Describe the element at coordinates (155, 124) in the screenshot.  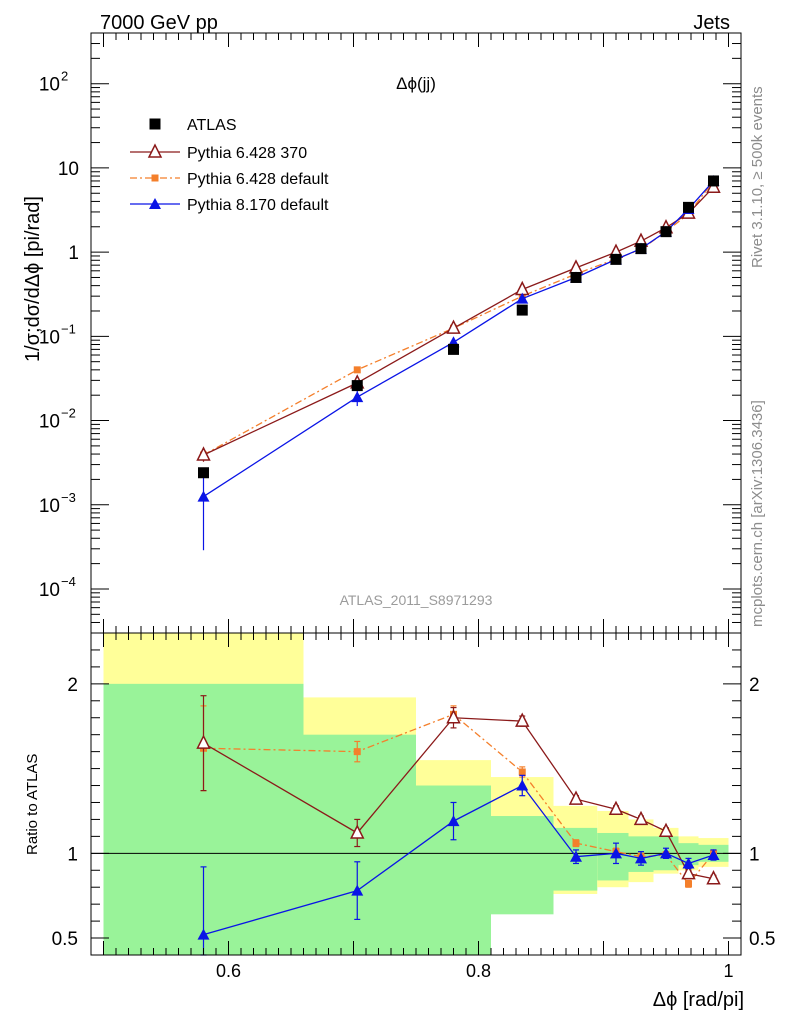
I see `legend-atlas-marker` at that location.